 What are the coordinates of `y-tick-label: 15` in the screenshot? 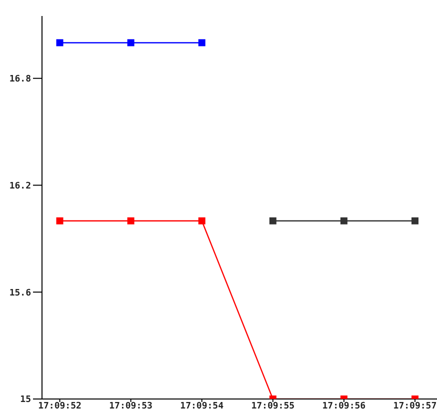 It's located at (25, 400).